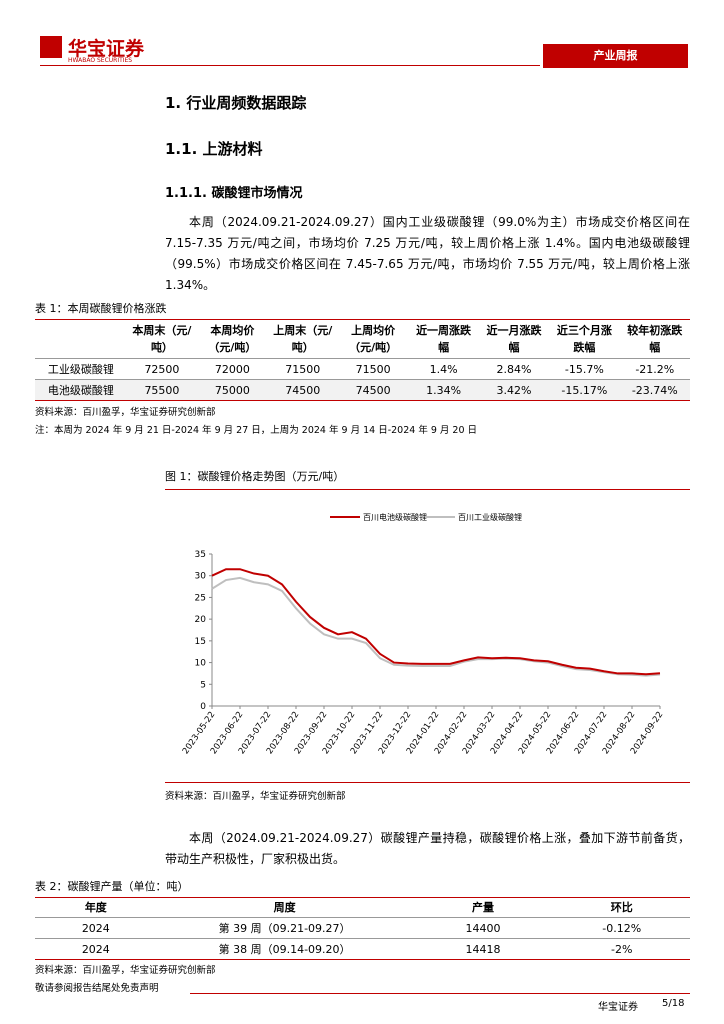 The height and width of the screenshot is (1024, 724). Describe the element at coordinates (201, 577) in the screenshot. I see `y-tick-label: 30` at that location.